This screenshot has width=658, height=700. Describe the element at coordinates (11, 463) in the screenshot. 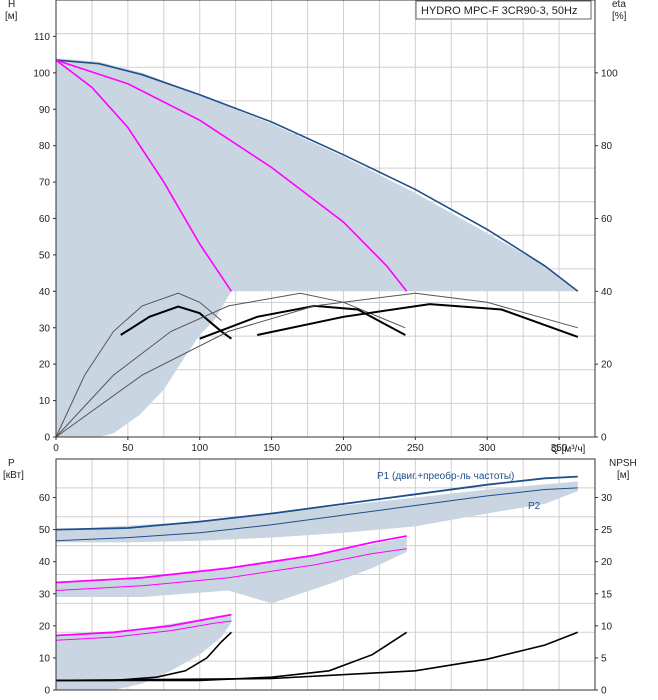

I see `y-axis-label-p: P` at that location.